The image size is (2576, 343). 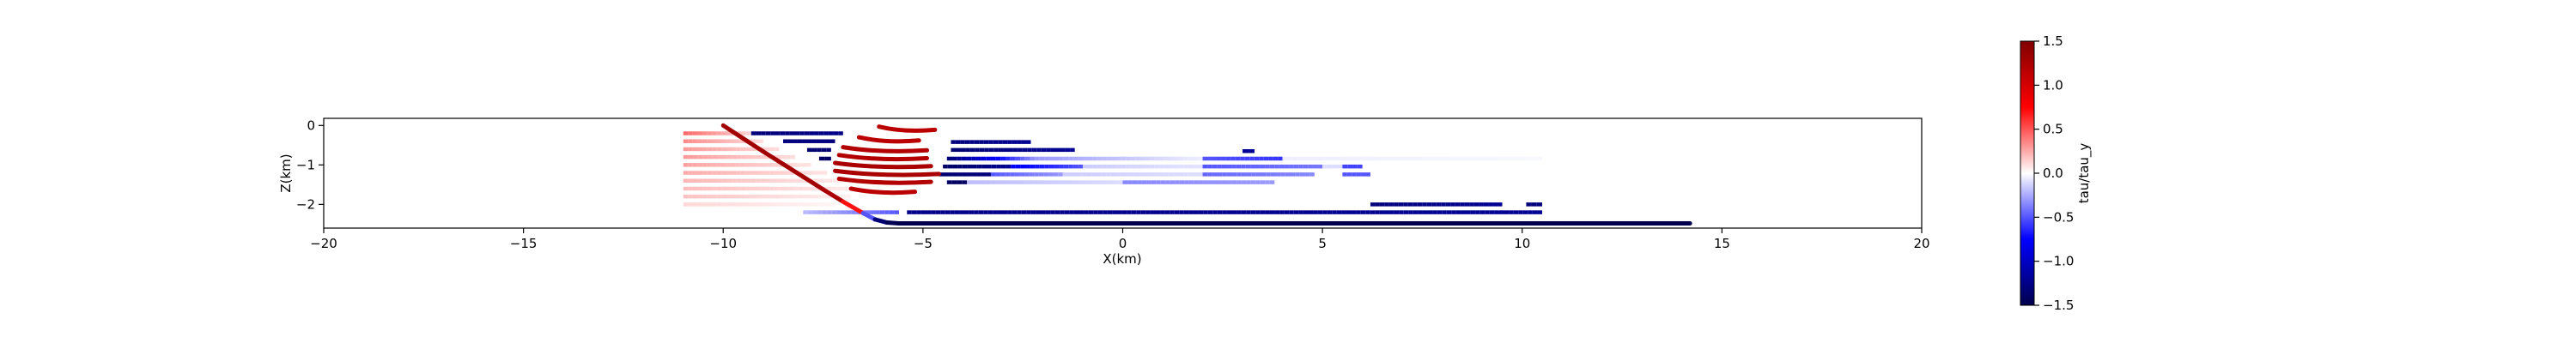 What do you see at coordinates (924, 243) in the screenshot?
I see `x-tick-label: −5` at bounding box center [924, 243].